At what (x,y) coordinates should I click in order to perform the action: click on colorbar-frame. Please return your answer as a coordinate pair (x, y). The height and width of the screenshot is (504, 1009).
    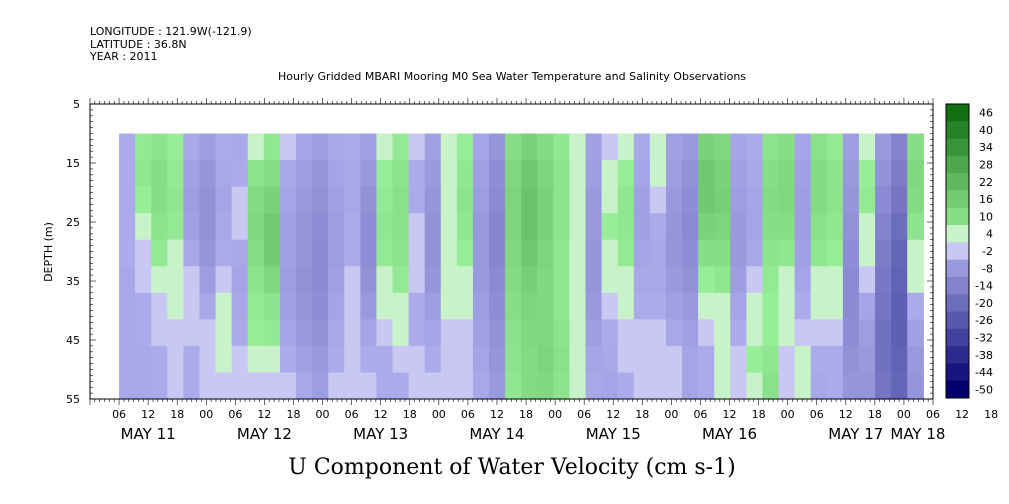
    Looking at the image, I should click on (957, 251).